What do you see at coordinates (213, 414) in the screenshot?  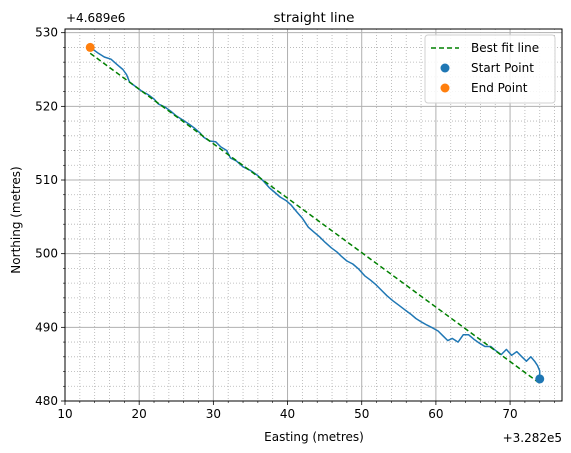 I see `x-tick-label: 30` at bounding box center [213, 414].